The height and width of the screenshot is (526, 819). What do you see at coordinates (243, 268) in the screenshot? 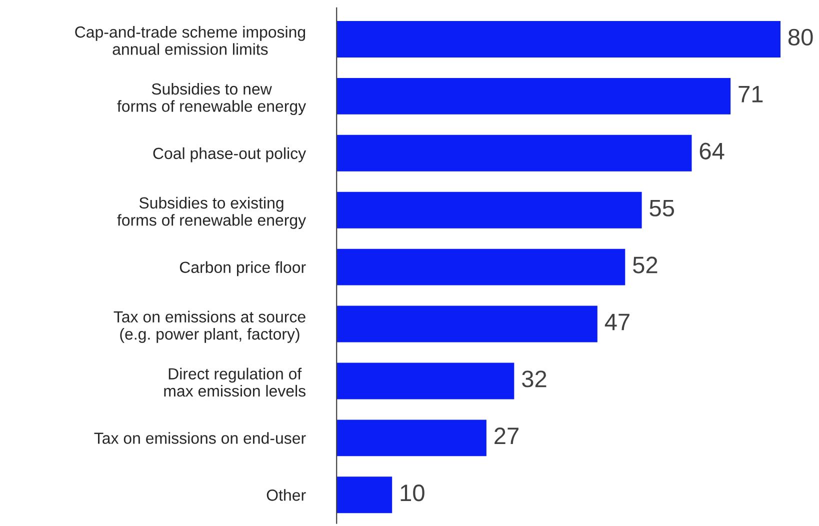
I see `y-tick-label: Carbon price floor` at bounding box center [243, 268].